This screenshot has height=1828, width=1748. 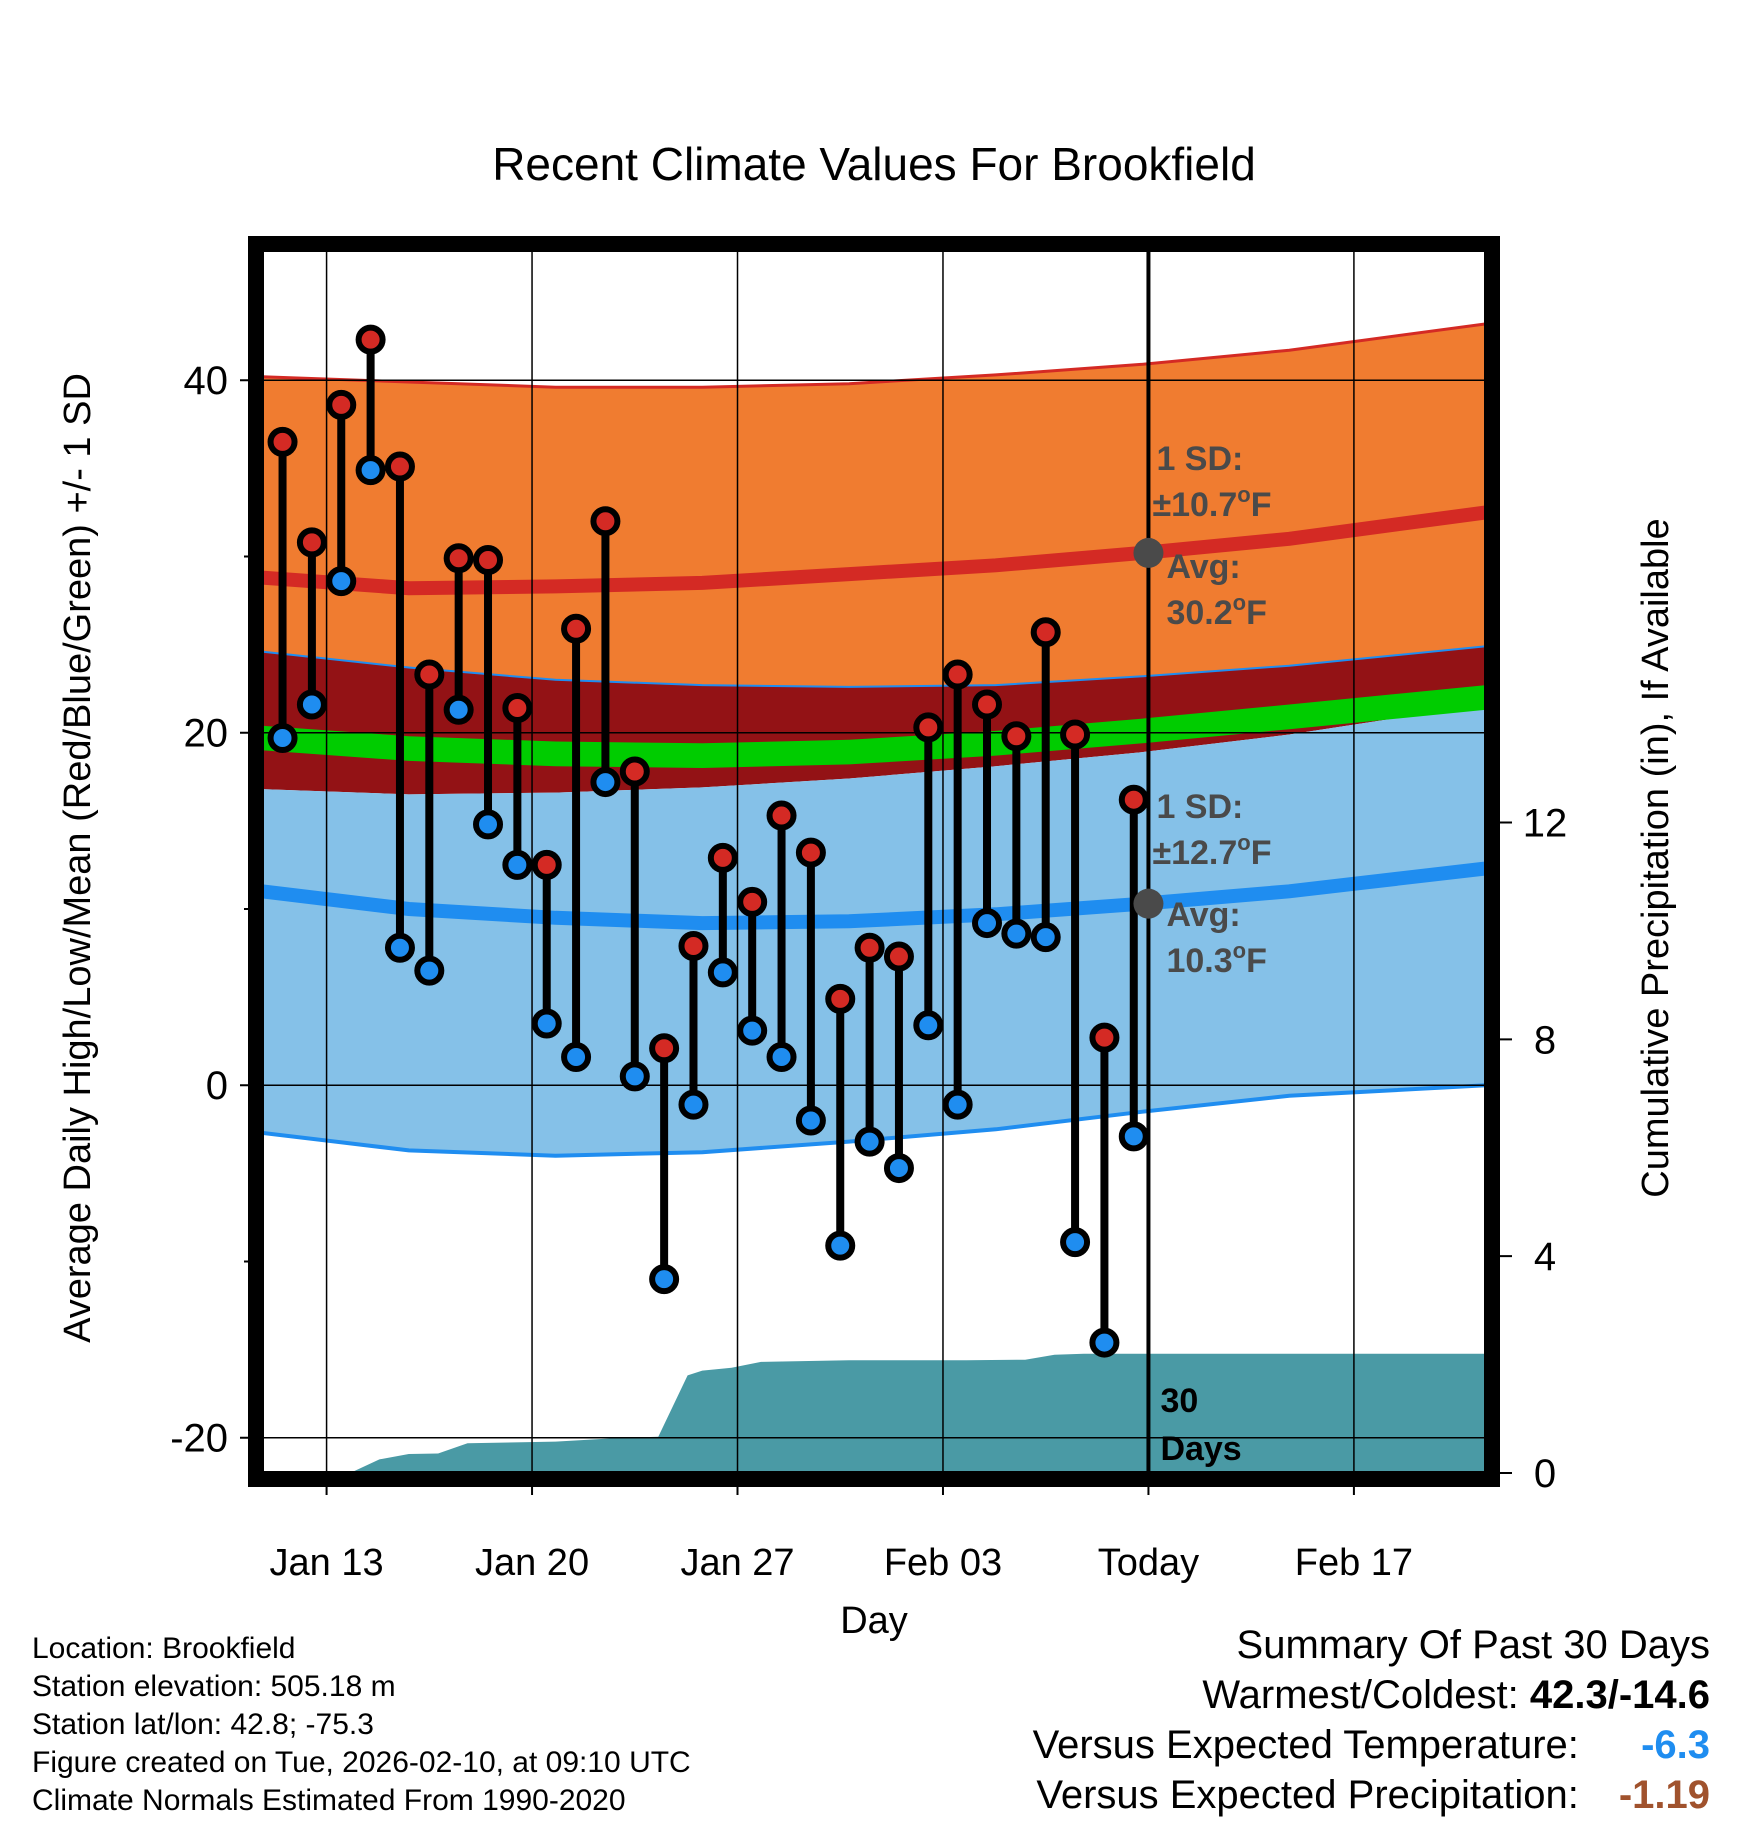 What do you see at coordinates (1473, 1645) in the screenshot?
I see `summary-heading: Summary Of Past 30 Days` at bounding box center [1473, 1645].